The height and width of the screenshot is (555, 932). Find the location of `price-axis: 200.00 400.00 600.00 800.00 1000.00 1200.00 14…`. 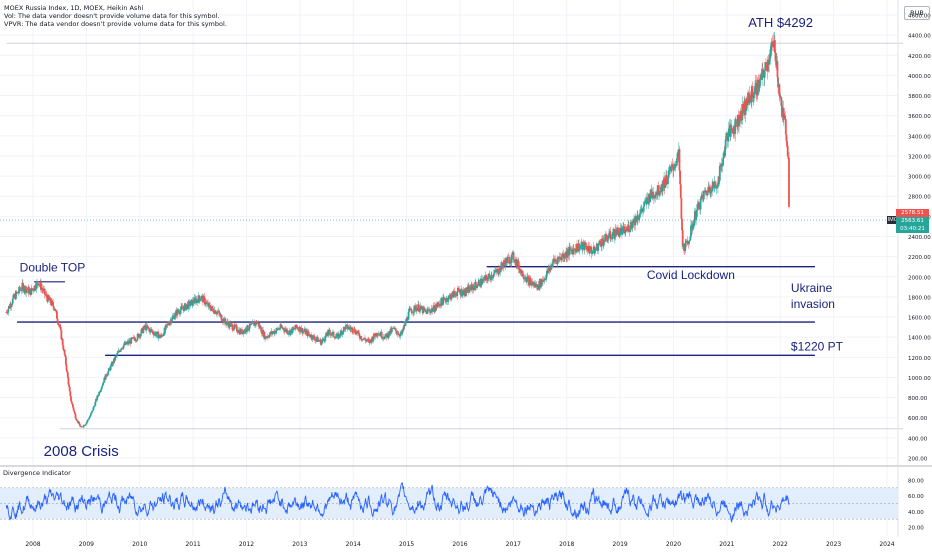

price-axis: 200.00 400.00 600.00 800.00 1000.00 1200.00 14… is located at coordinates (919, 238).